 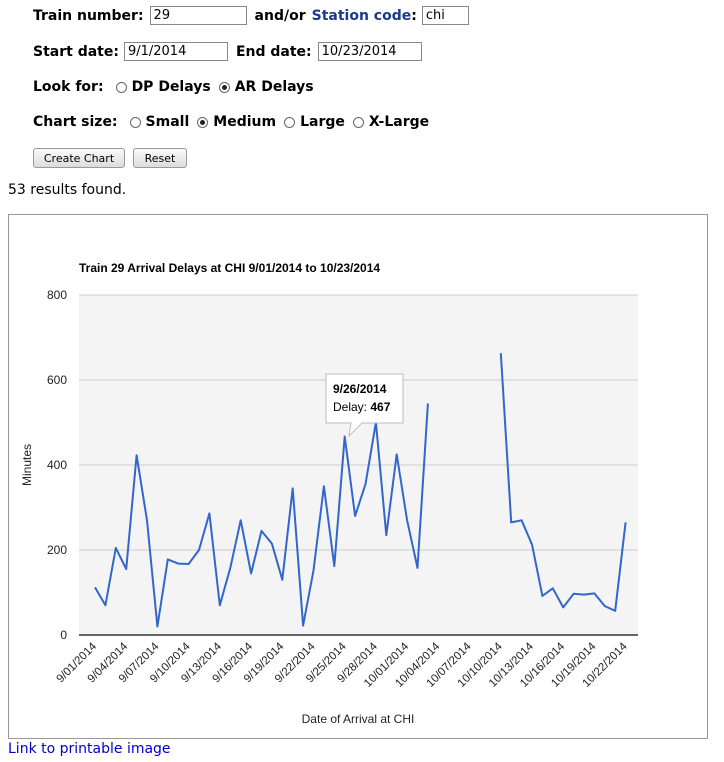 What do you see at coordinates (68, 87) in the screenshot?
I see `lookfor-label: Look for:` at bounding box center [68, 87].